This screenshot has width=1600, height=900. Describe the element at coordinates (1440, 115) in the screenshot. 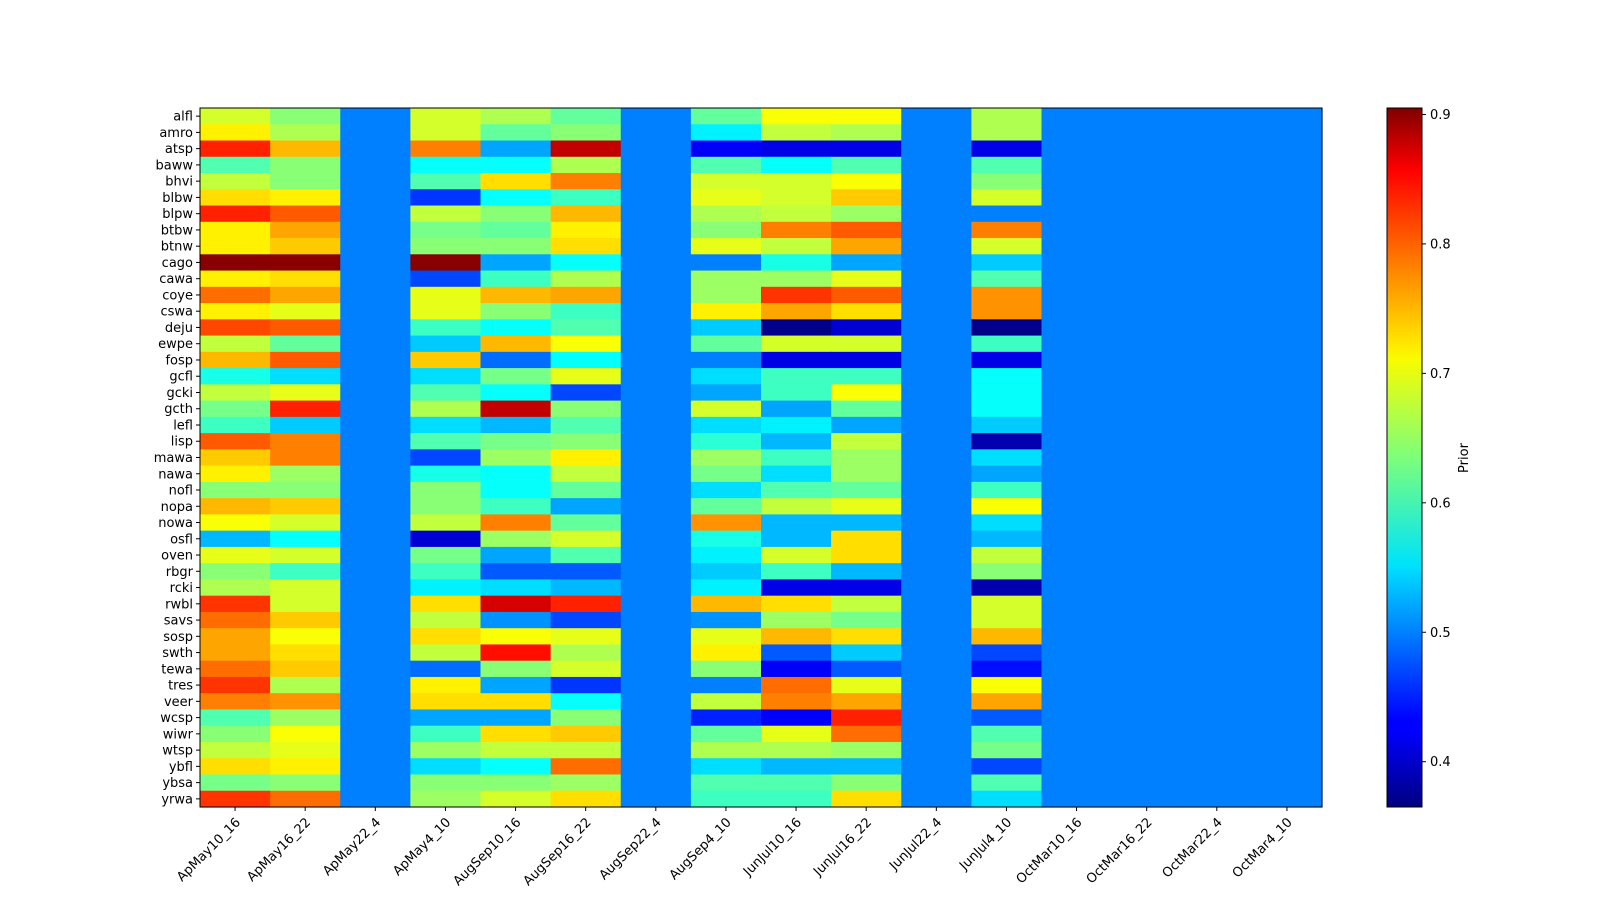

I see `colorbar-tick-label: 0.9` at that location.